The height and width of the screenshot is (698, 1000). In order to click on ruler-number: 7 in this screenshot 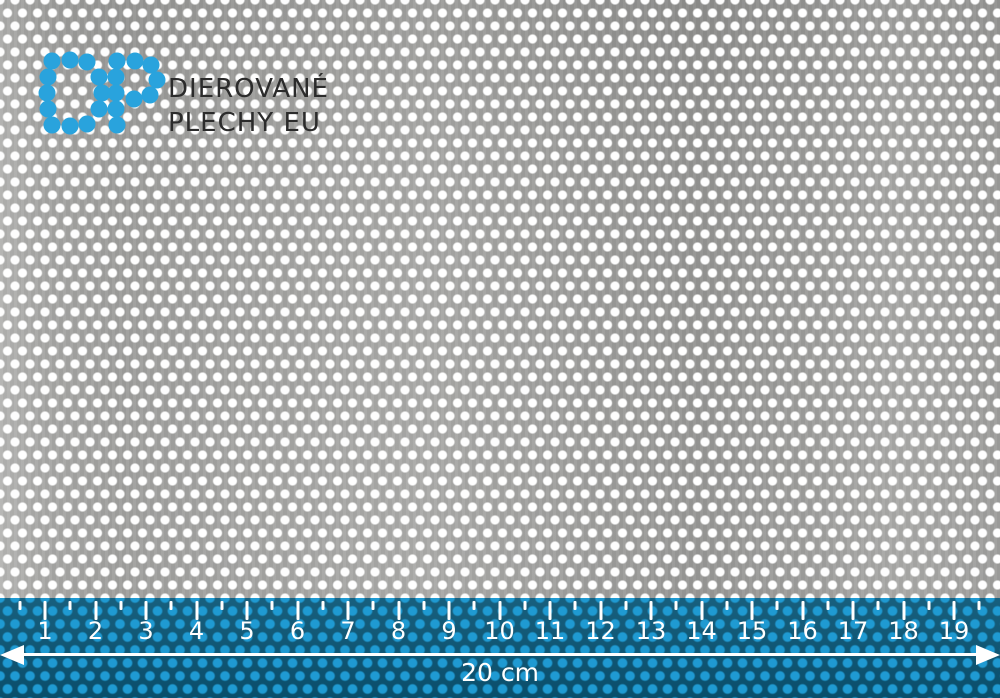, I will do `click(348, 631)`.